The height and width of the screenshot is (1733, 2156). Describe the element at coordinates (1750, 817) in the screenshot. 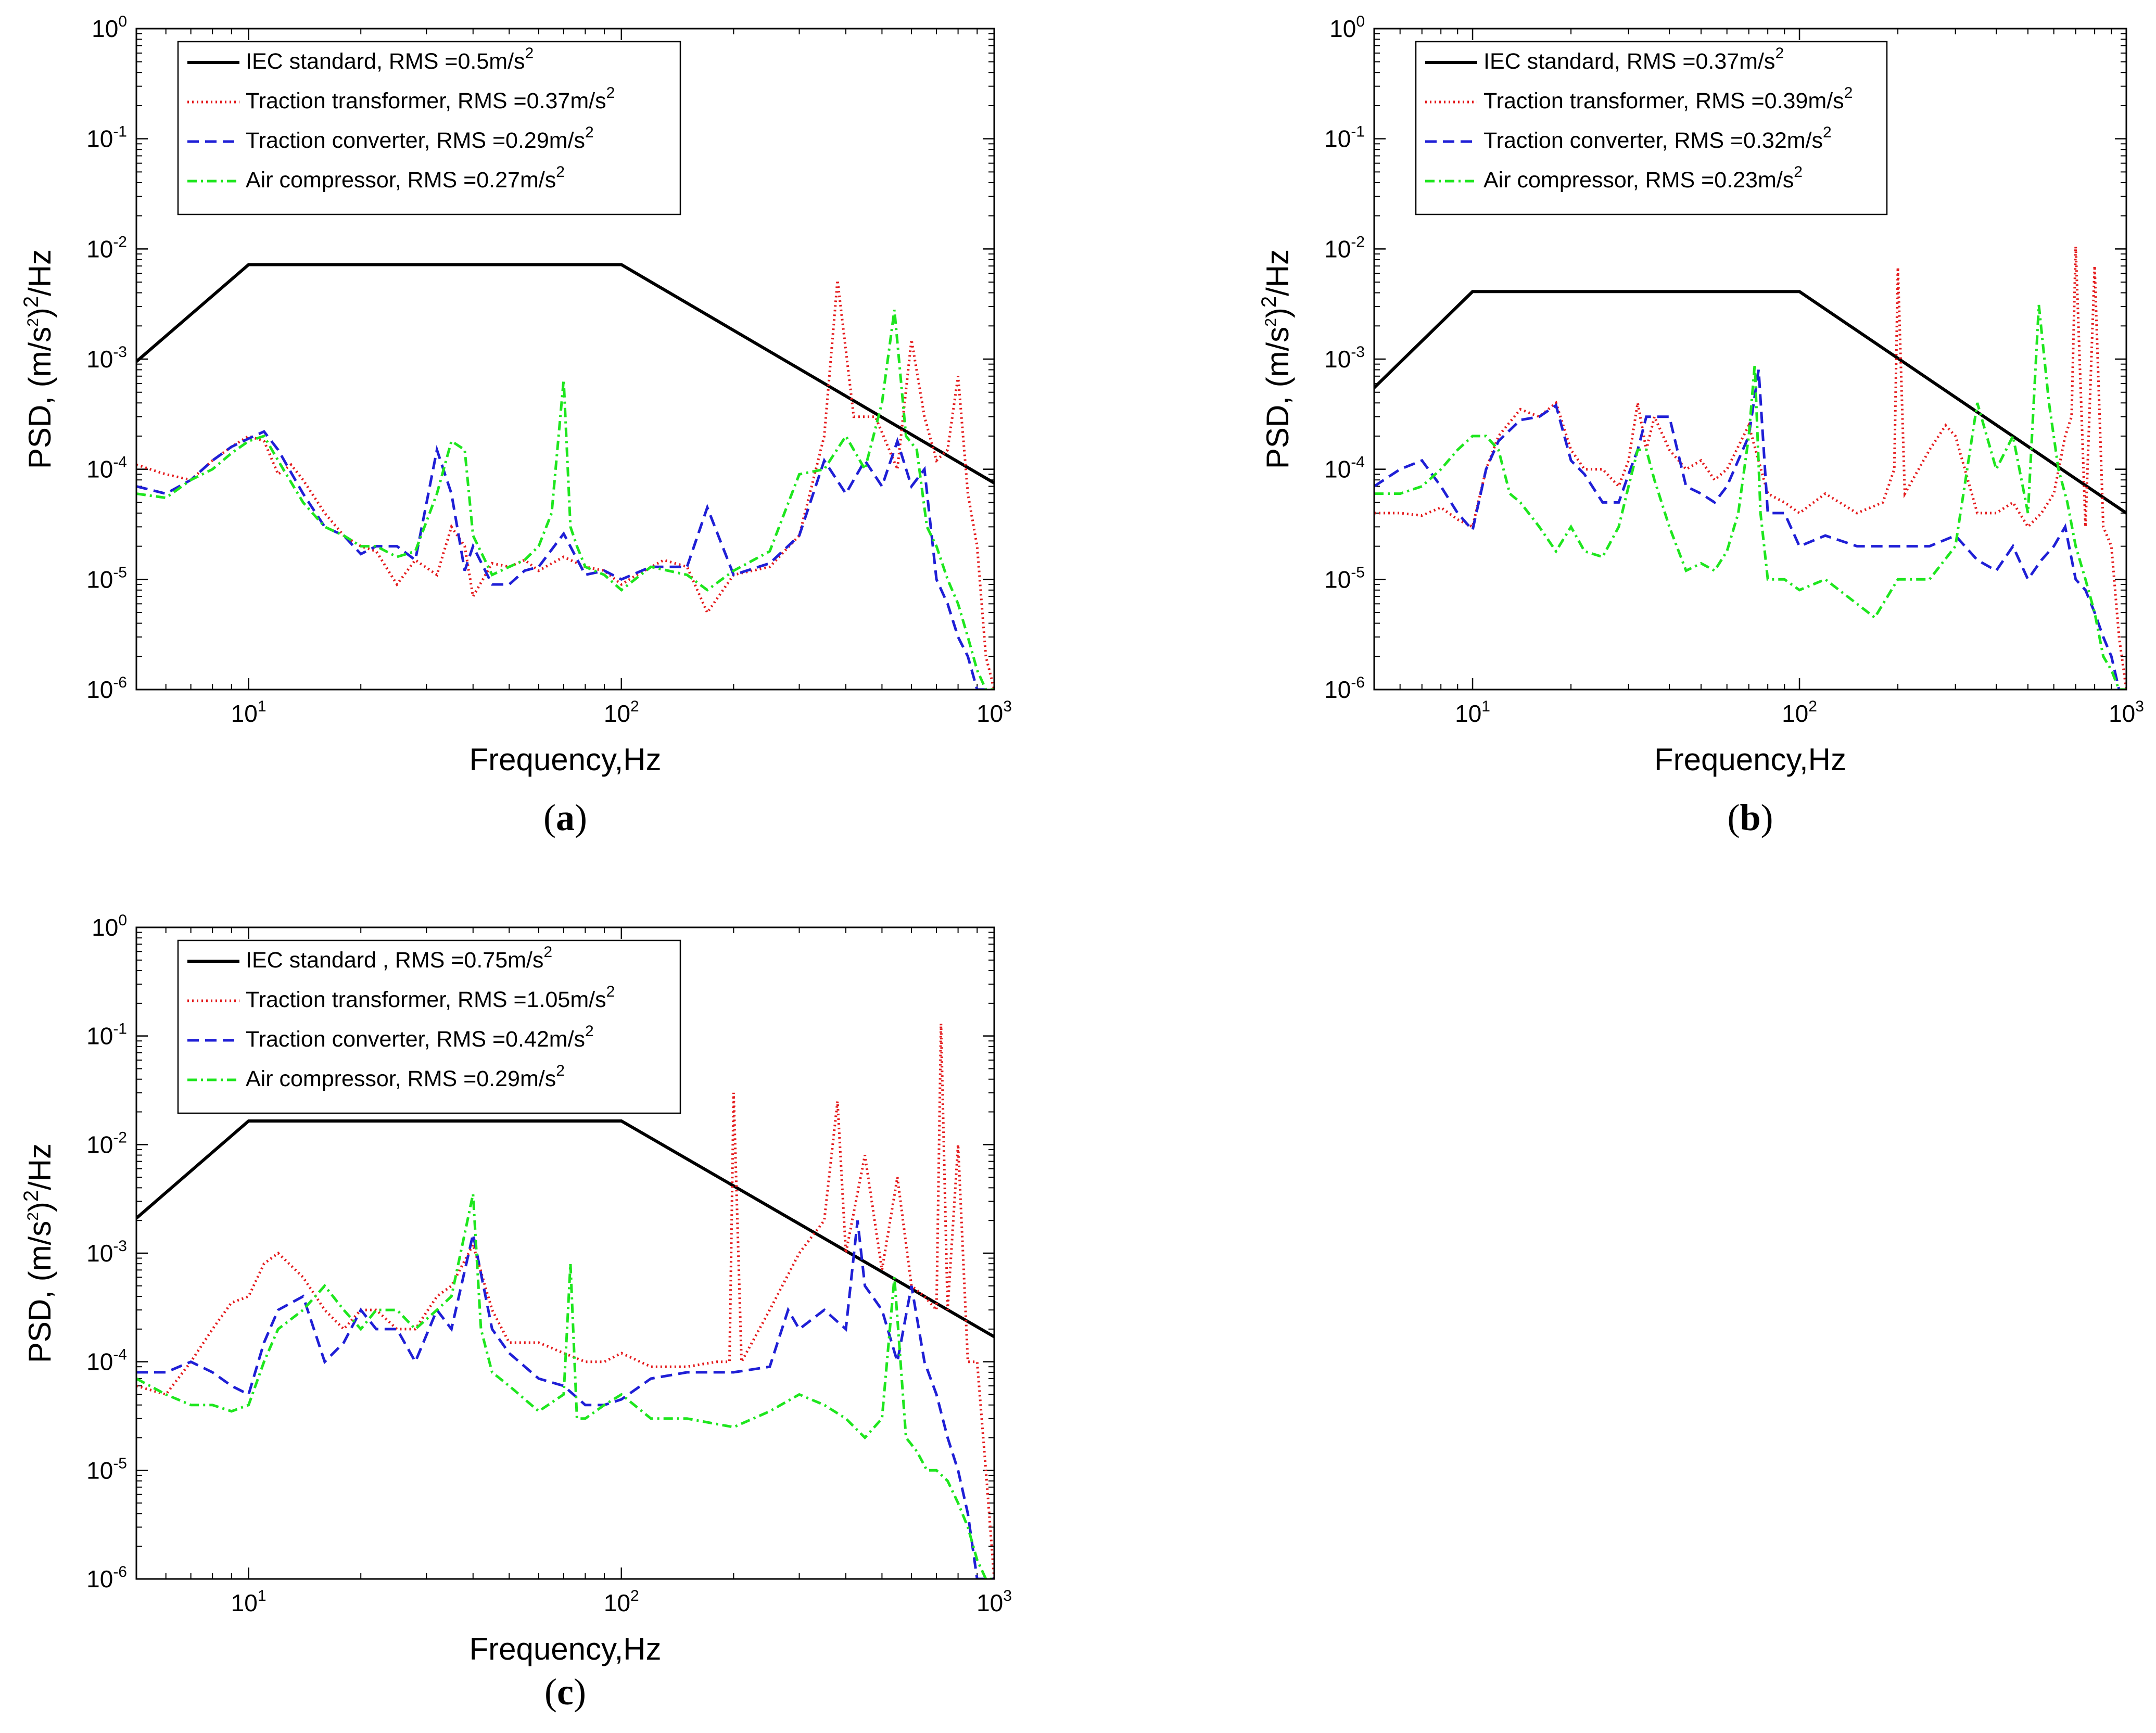

I see `panel-label: (b)` at that location.